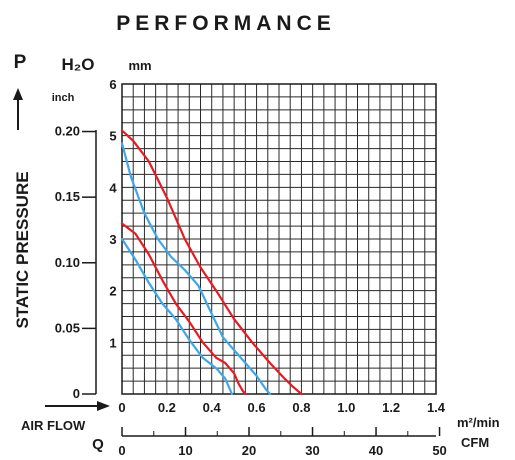 The image size is (515, 460). I want to click on x-axis-arrow-head, so click(103, 406).